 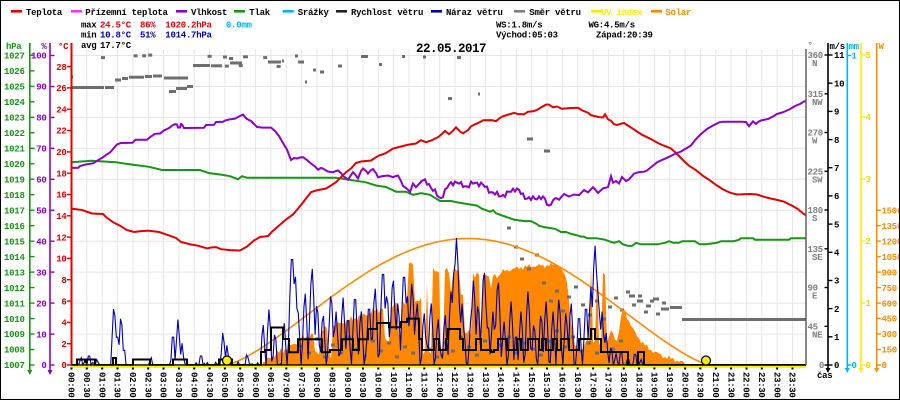 I want to click on svg-text: 17:00, so click(x=592, y=385).